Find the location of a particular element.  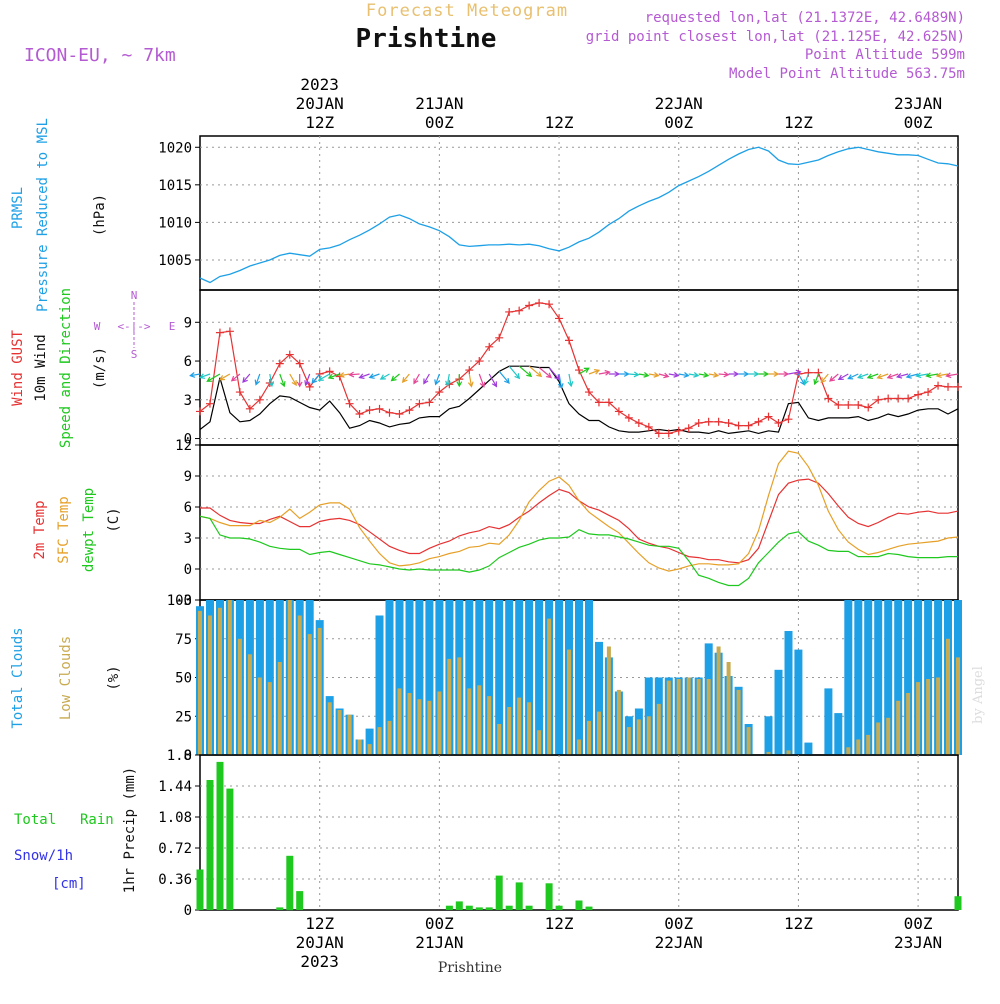

temp-frame is located at coordinates (579, 522).